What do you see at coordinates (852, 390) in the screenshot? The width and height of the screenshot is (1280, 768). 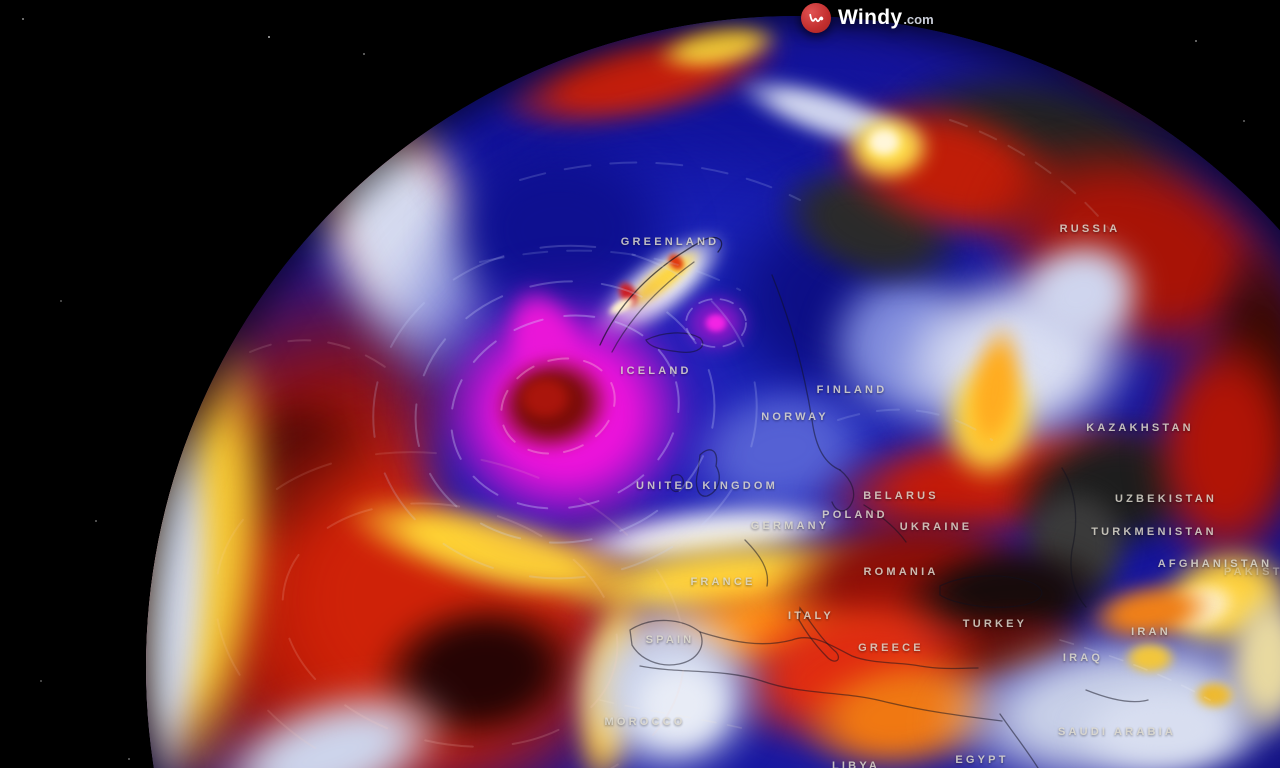 I see `country-label: FINLAND` at bounding box center [852, 390].